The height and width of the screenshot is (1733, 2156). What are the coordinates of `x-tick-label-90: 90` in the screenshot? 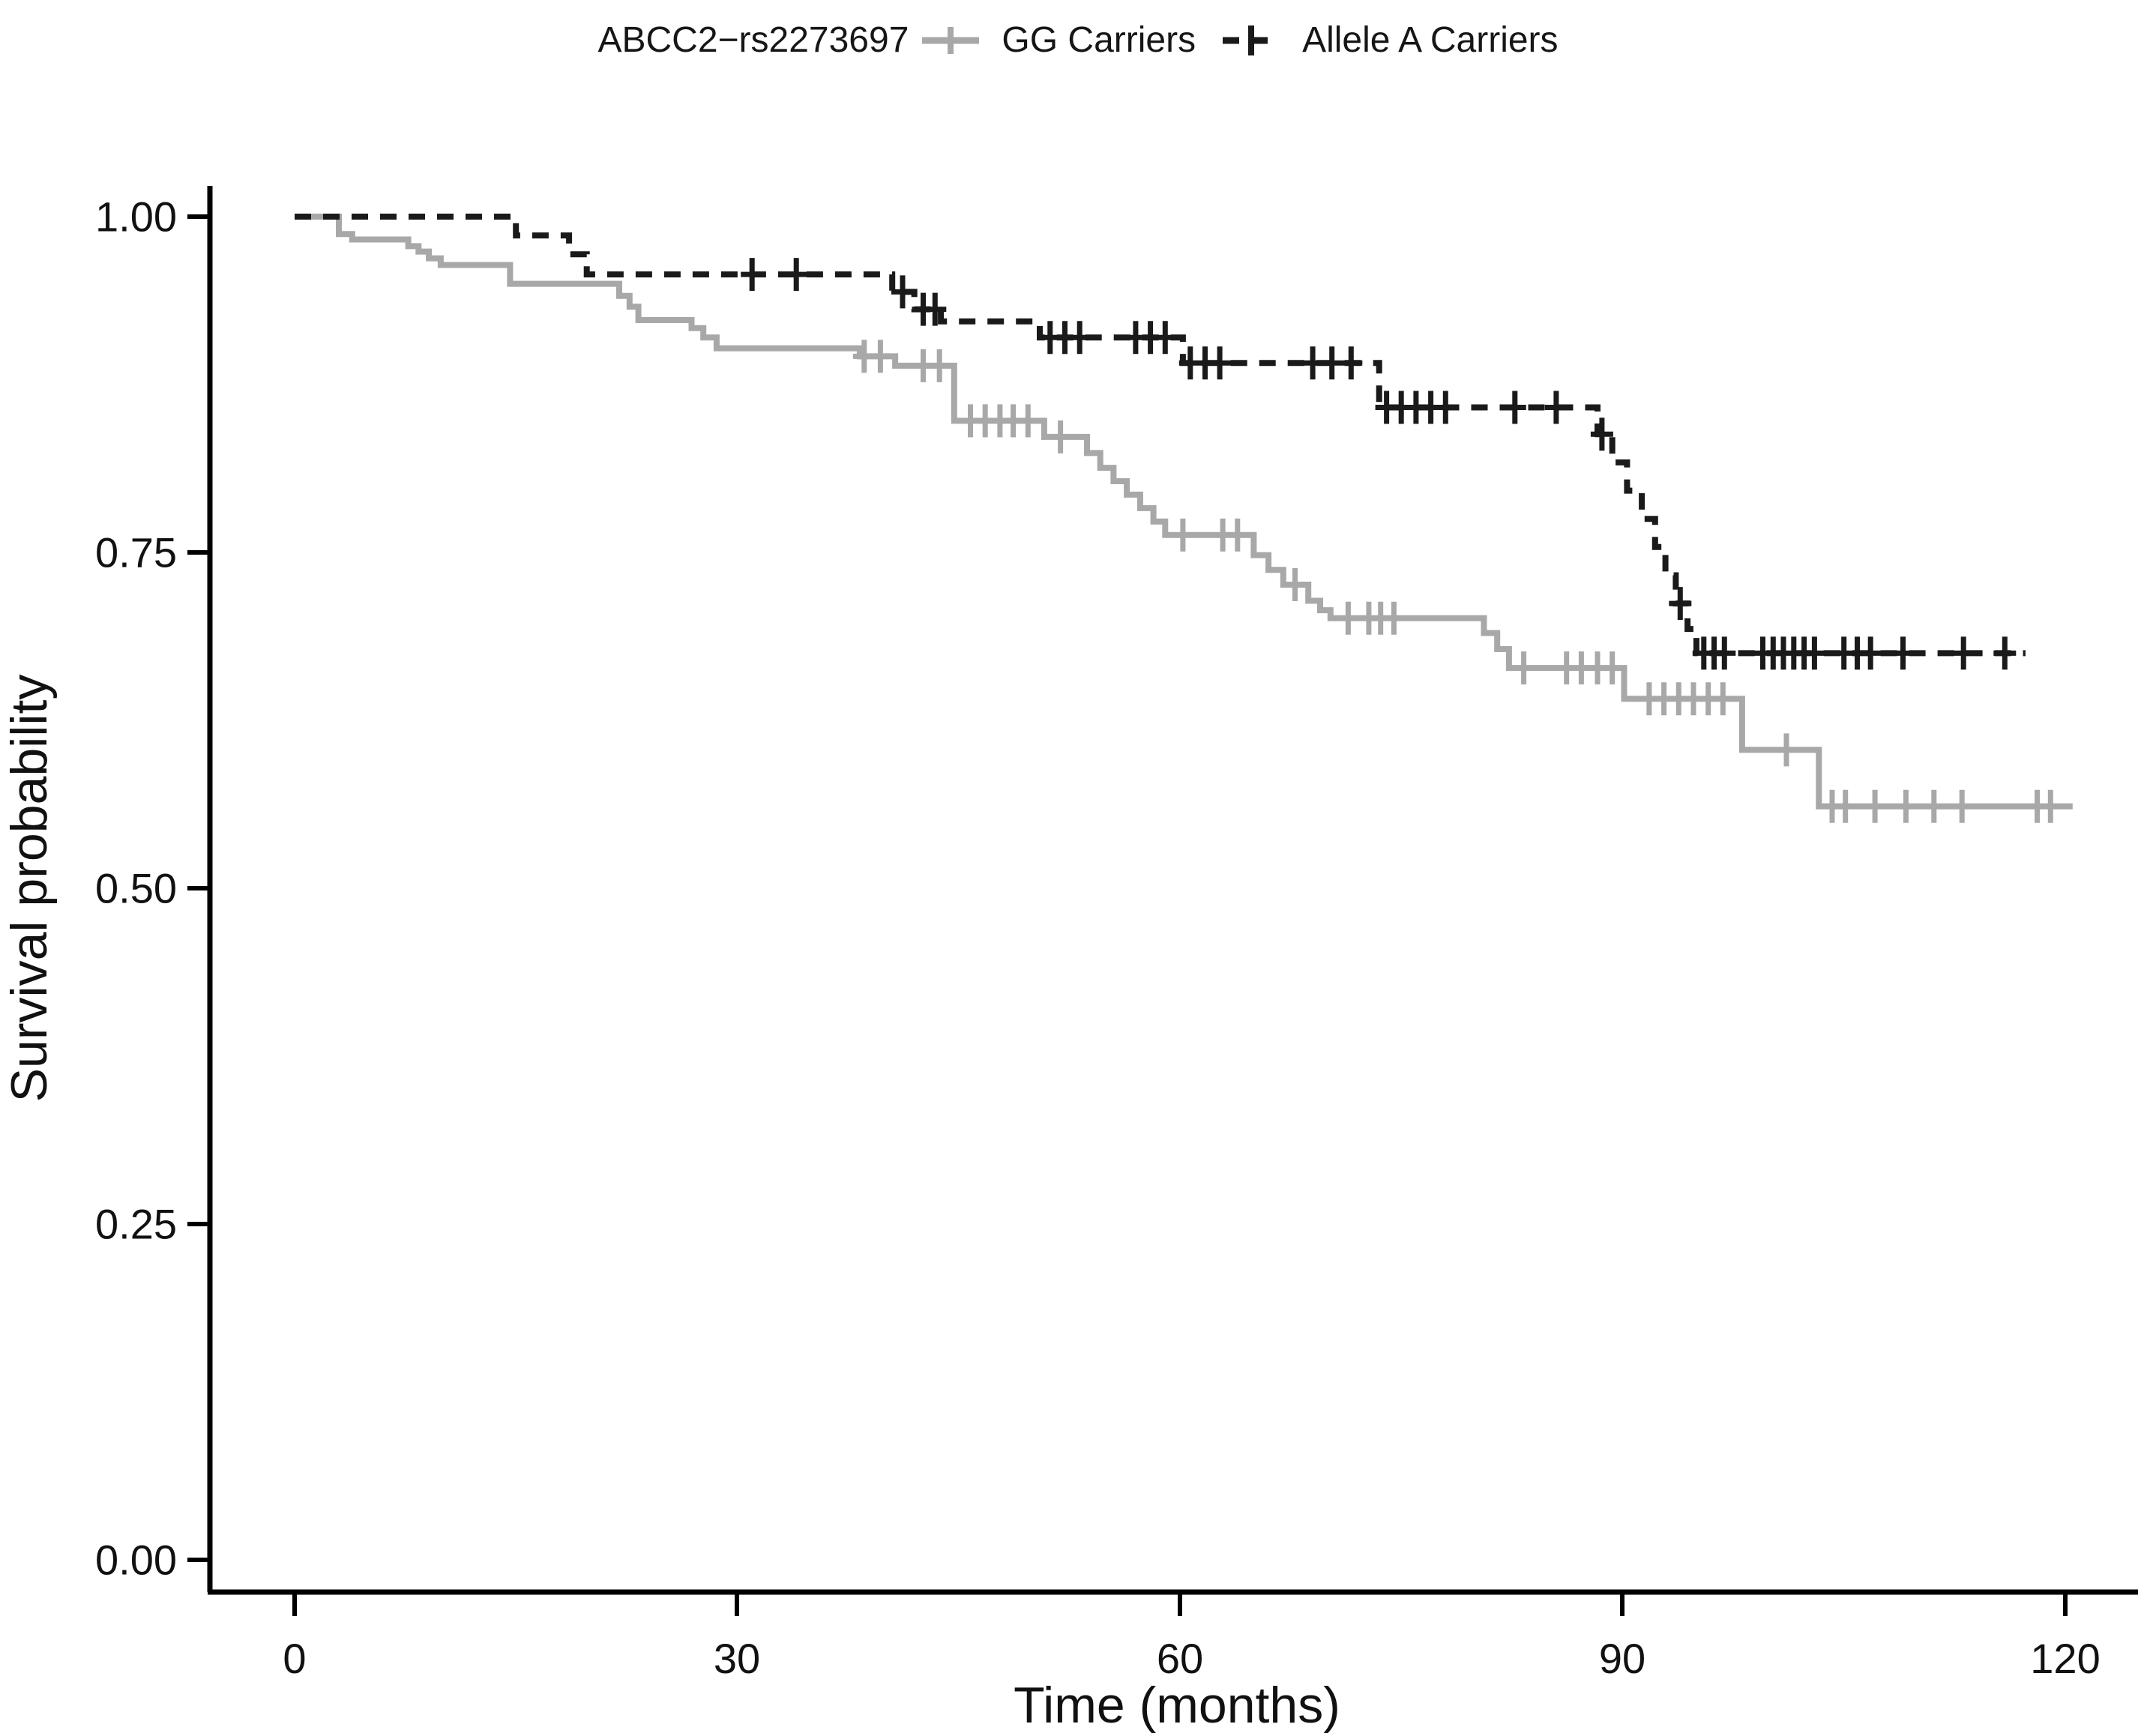 It's located at (1622, 1658).